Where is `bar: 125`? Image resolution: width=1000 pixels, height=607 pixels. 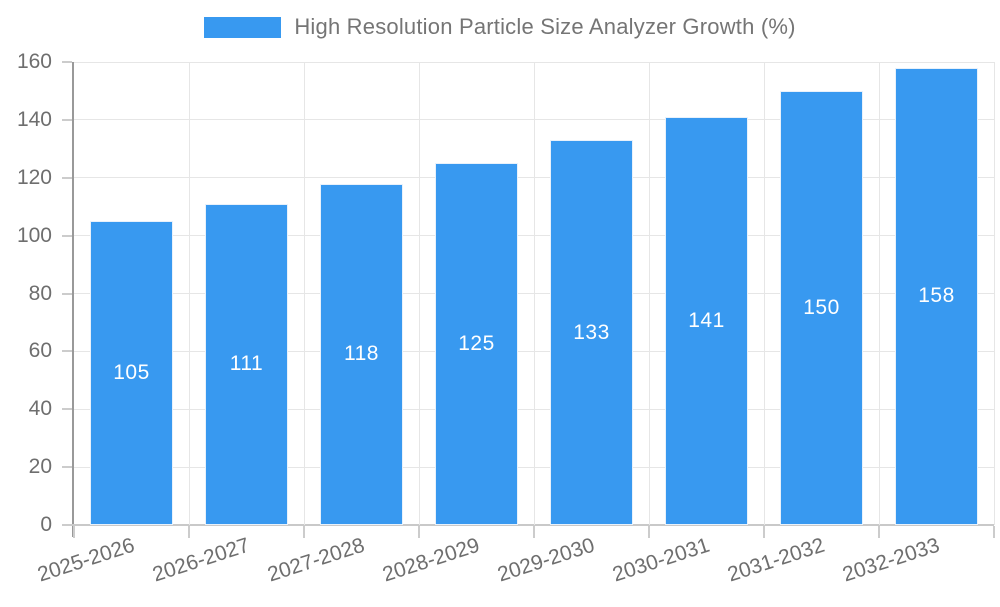
bar: 125 is located at coordinates (476, 344).